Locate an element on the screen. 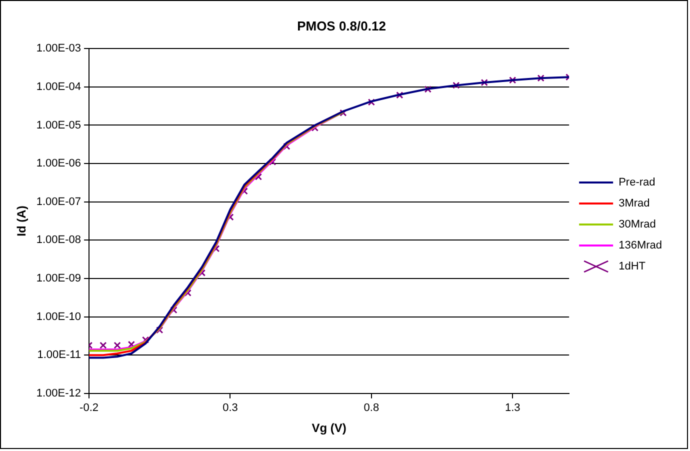 Image resolution: width=690 pixels, height=451 pixels. y-tick-label: 1.00E-07 is located at coordinates (59, 202).